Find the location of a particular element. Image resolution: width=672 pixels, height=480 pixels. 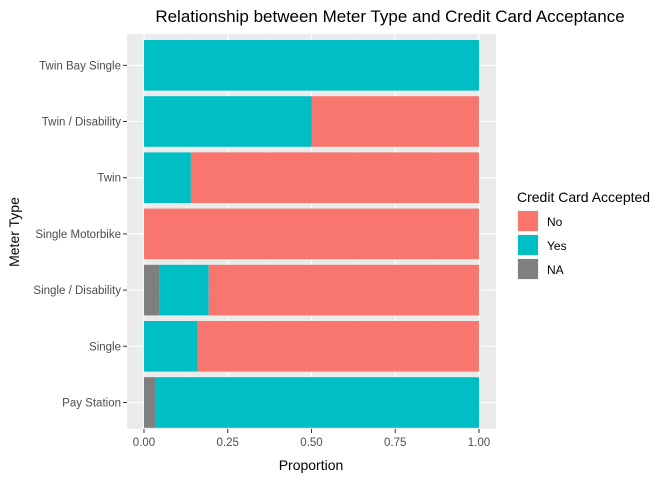

x-axis-title: Proportion is located at coordinates (311, 465).